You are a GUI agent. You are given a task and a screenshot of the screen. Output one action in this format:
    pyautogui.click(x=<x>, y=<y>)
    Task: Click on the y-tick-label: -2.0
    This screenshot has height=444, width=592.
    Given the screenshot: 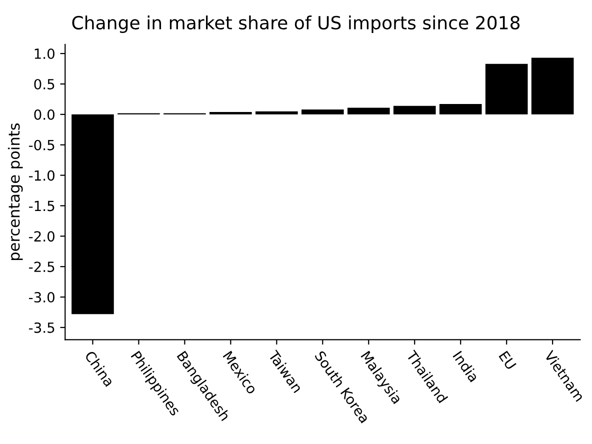 What is the action you would take?
    pyautogui.click(x=41, y=236)
    